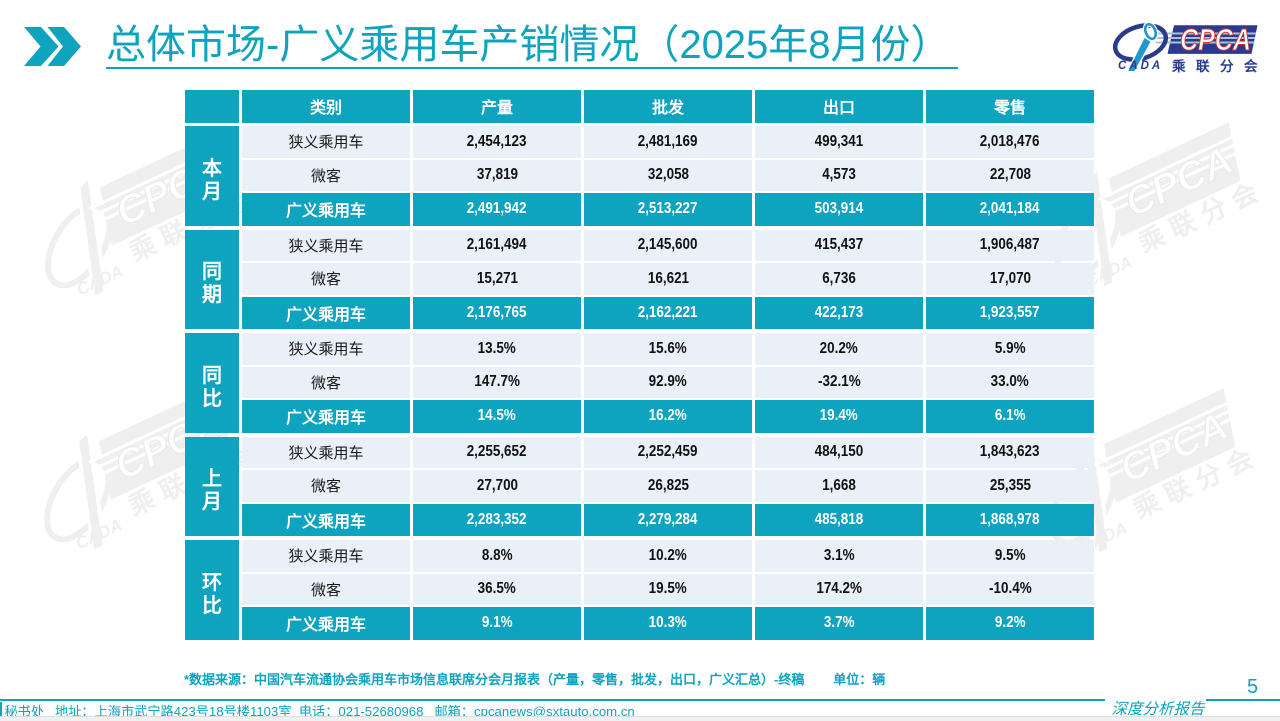 Image resolution: width=1280 pixels, height=721 pixels. What do you see at coordinates (1215, 39) in the screenshot?
I see `svg-text: CPCA` at bounding box center [1215, 39].